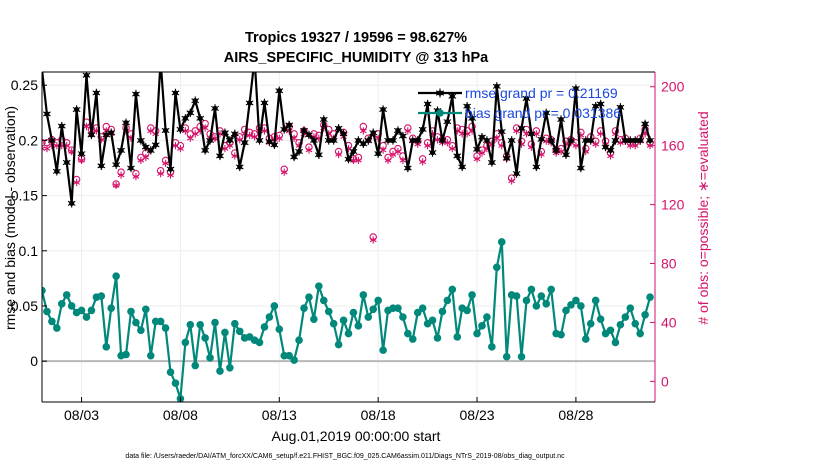  I want to click on y-tick-label-right: 40, so click(669, 322).